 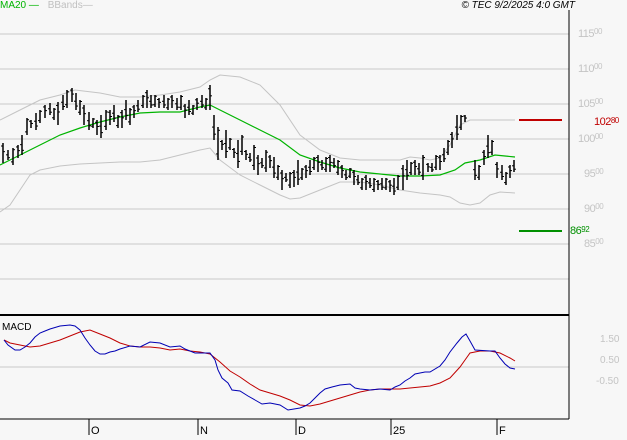 I want to click on price-axis-label: 10000, so click(x=590, y=138).